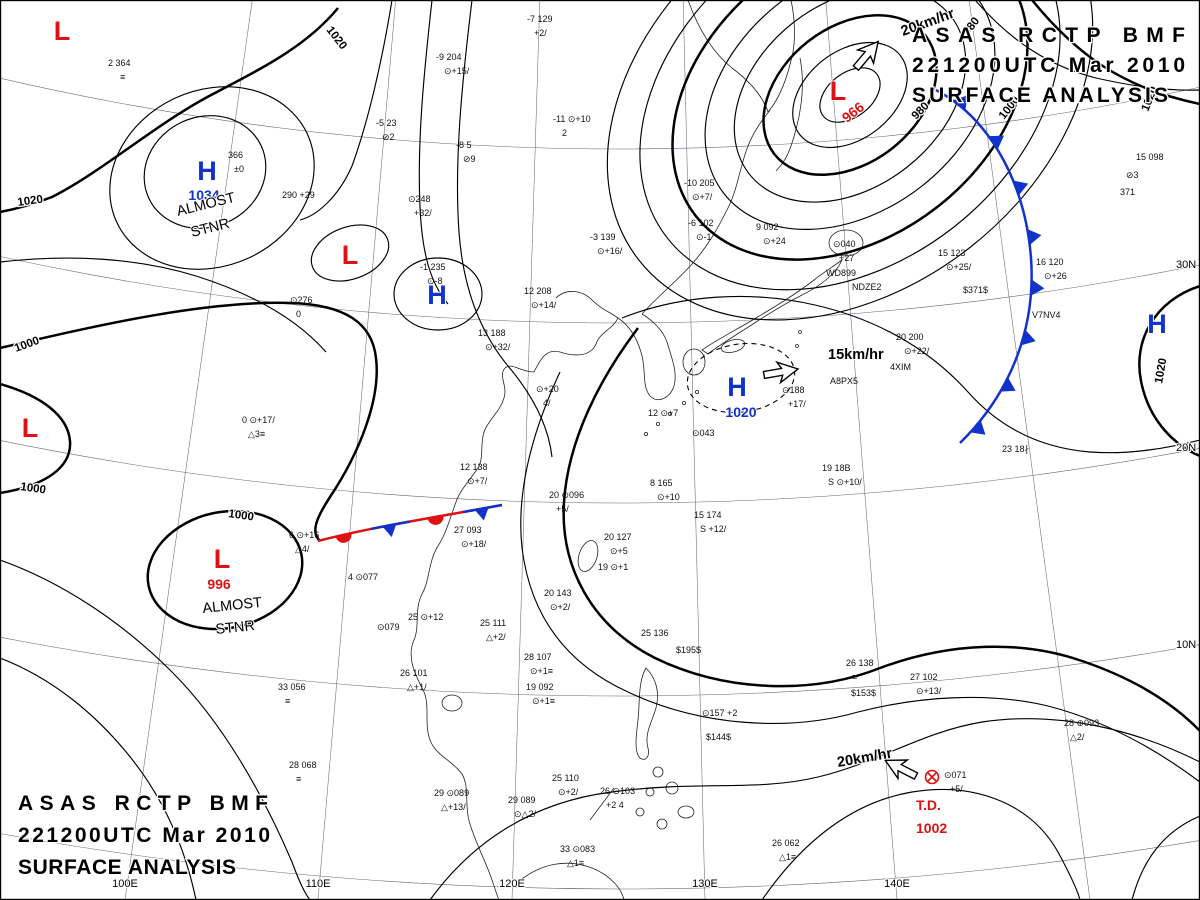 Image resolution: width=1200 pixels, height=900 pixels. What do you see at coordinates (703, 433) in the screenshot?
I see `station-plot: ⊙043` at bounding box center [703, 433].